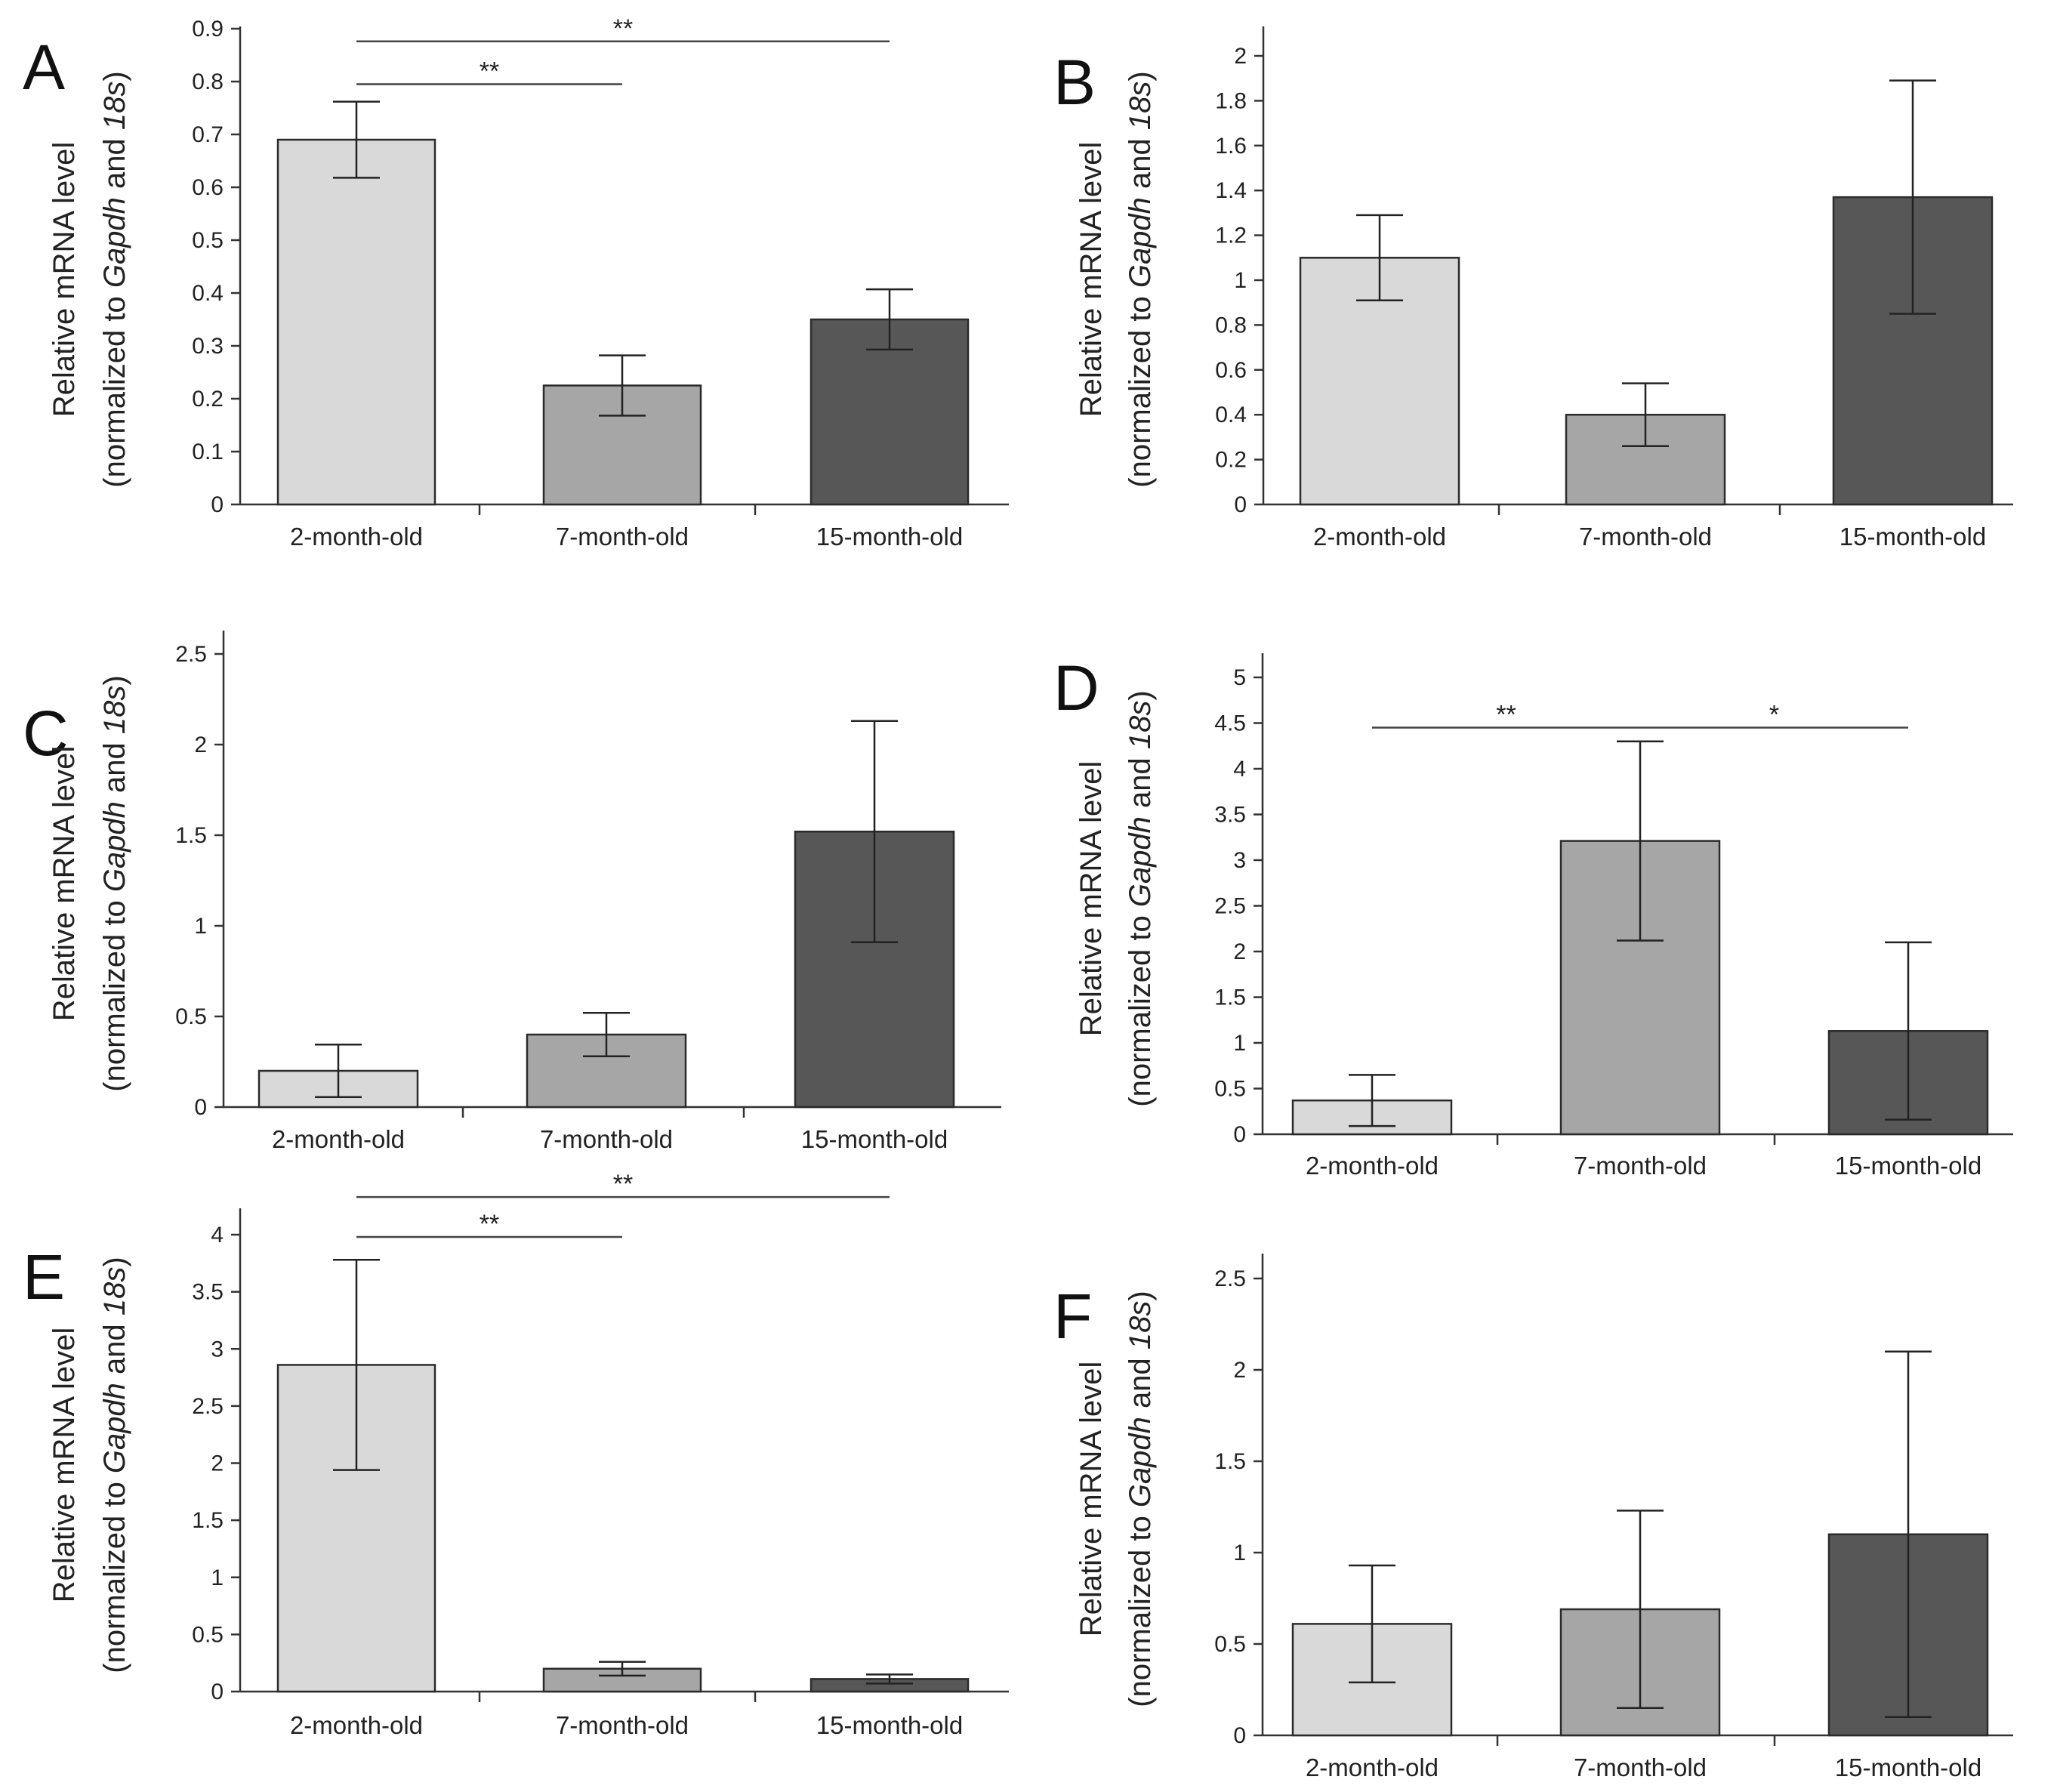 This screenshot has width=2060, height=1792. What do you see at coordinates (1239, 769) in the screenshot?
I see `y-tick-label: 4` at bounding box center [1239, 769].